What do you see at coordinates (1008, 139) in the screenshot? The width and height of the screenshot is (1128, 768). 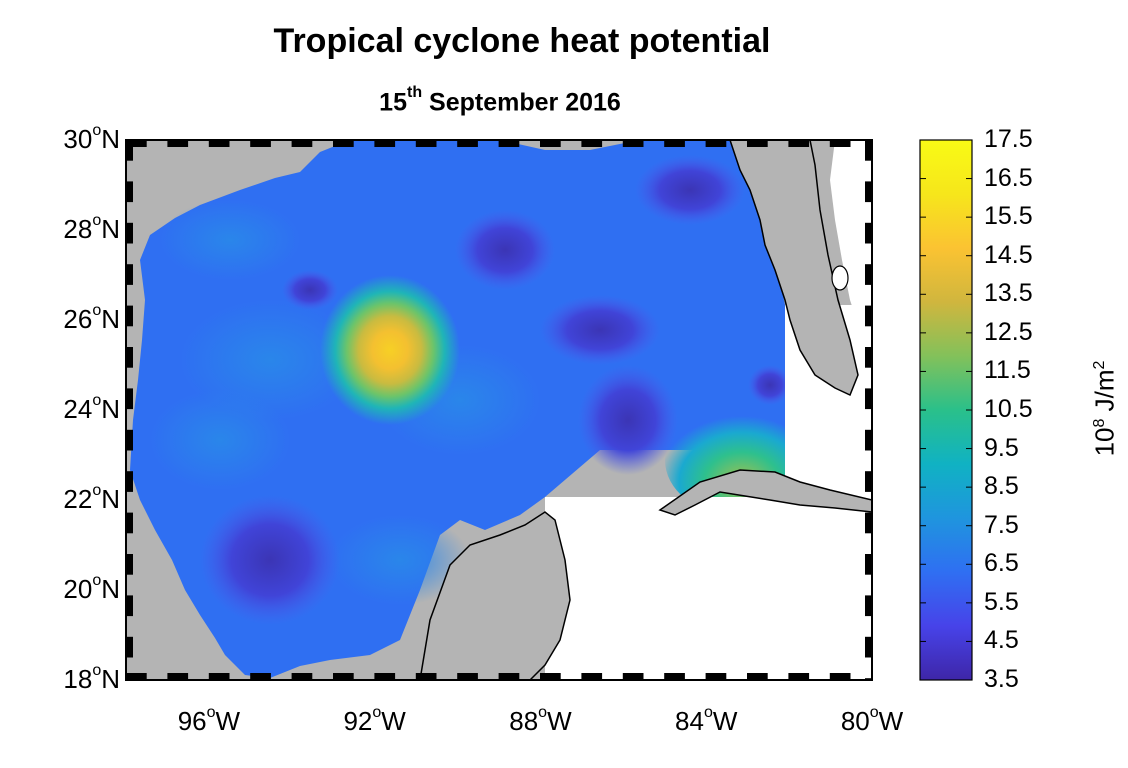 I see `colorbar-tick-label: 17.5` at bounding box center [1008, 139].